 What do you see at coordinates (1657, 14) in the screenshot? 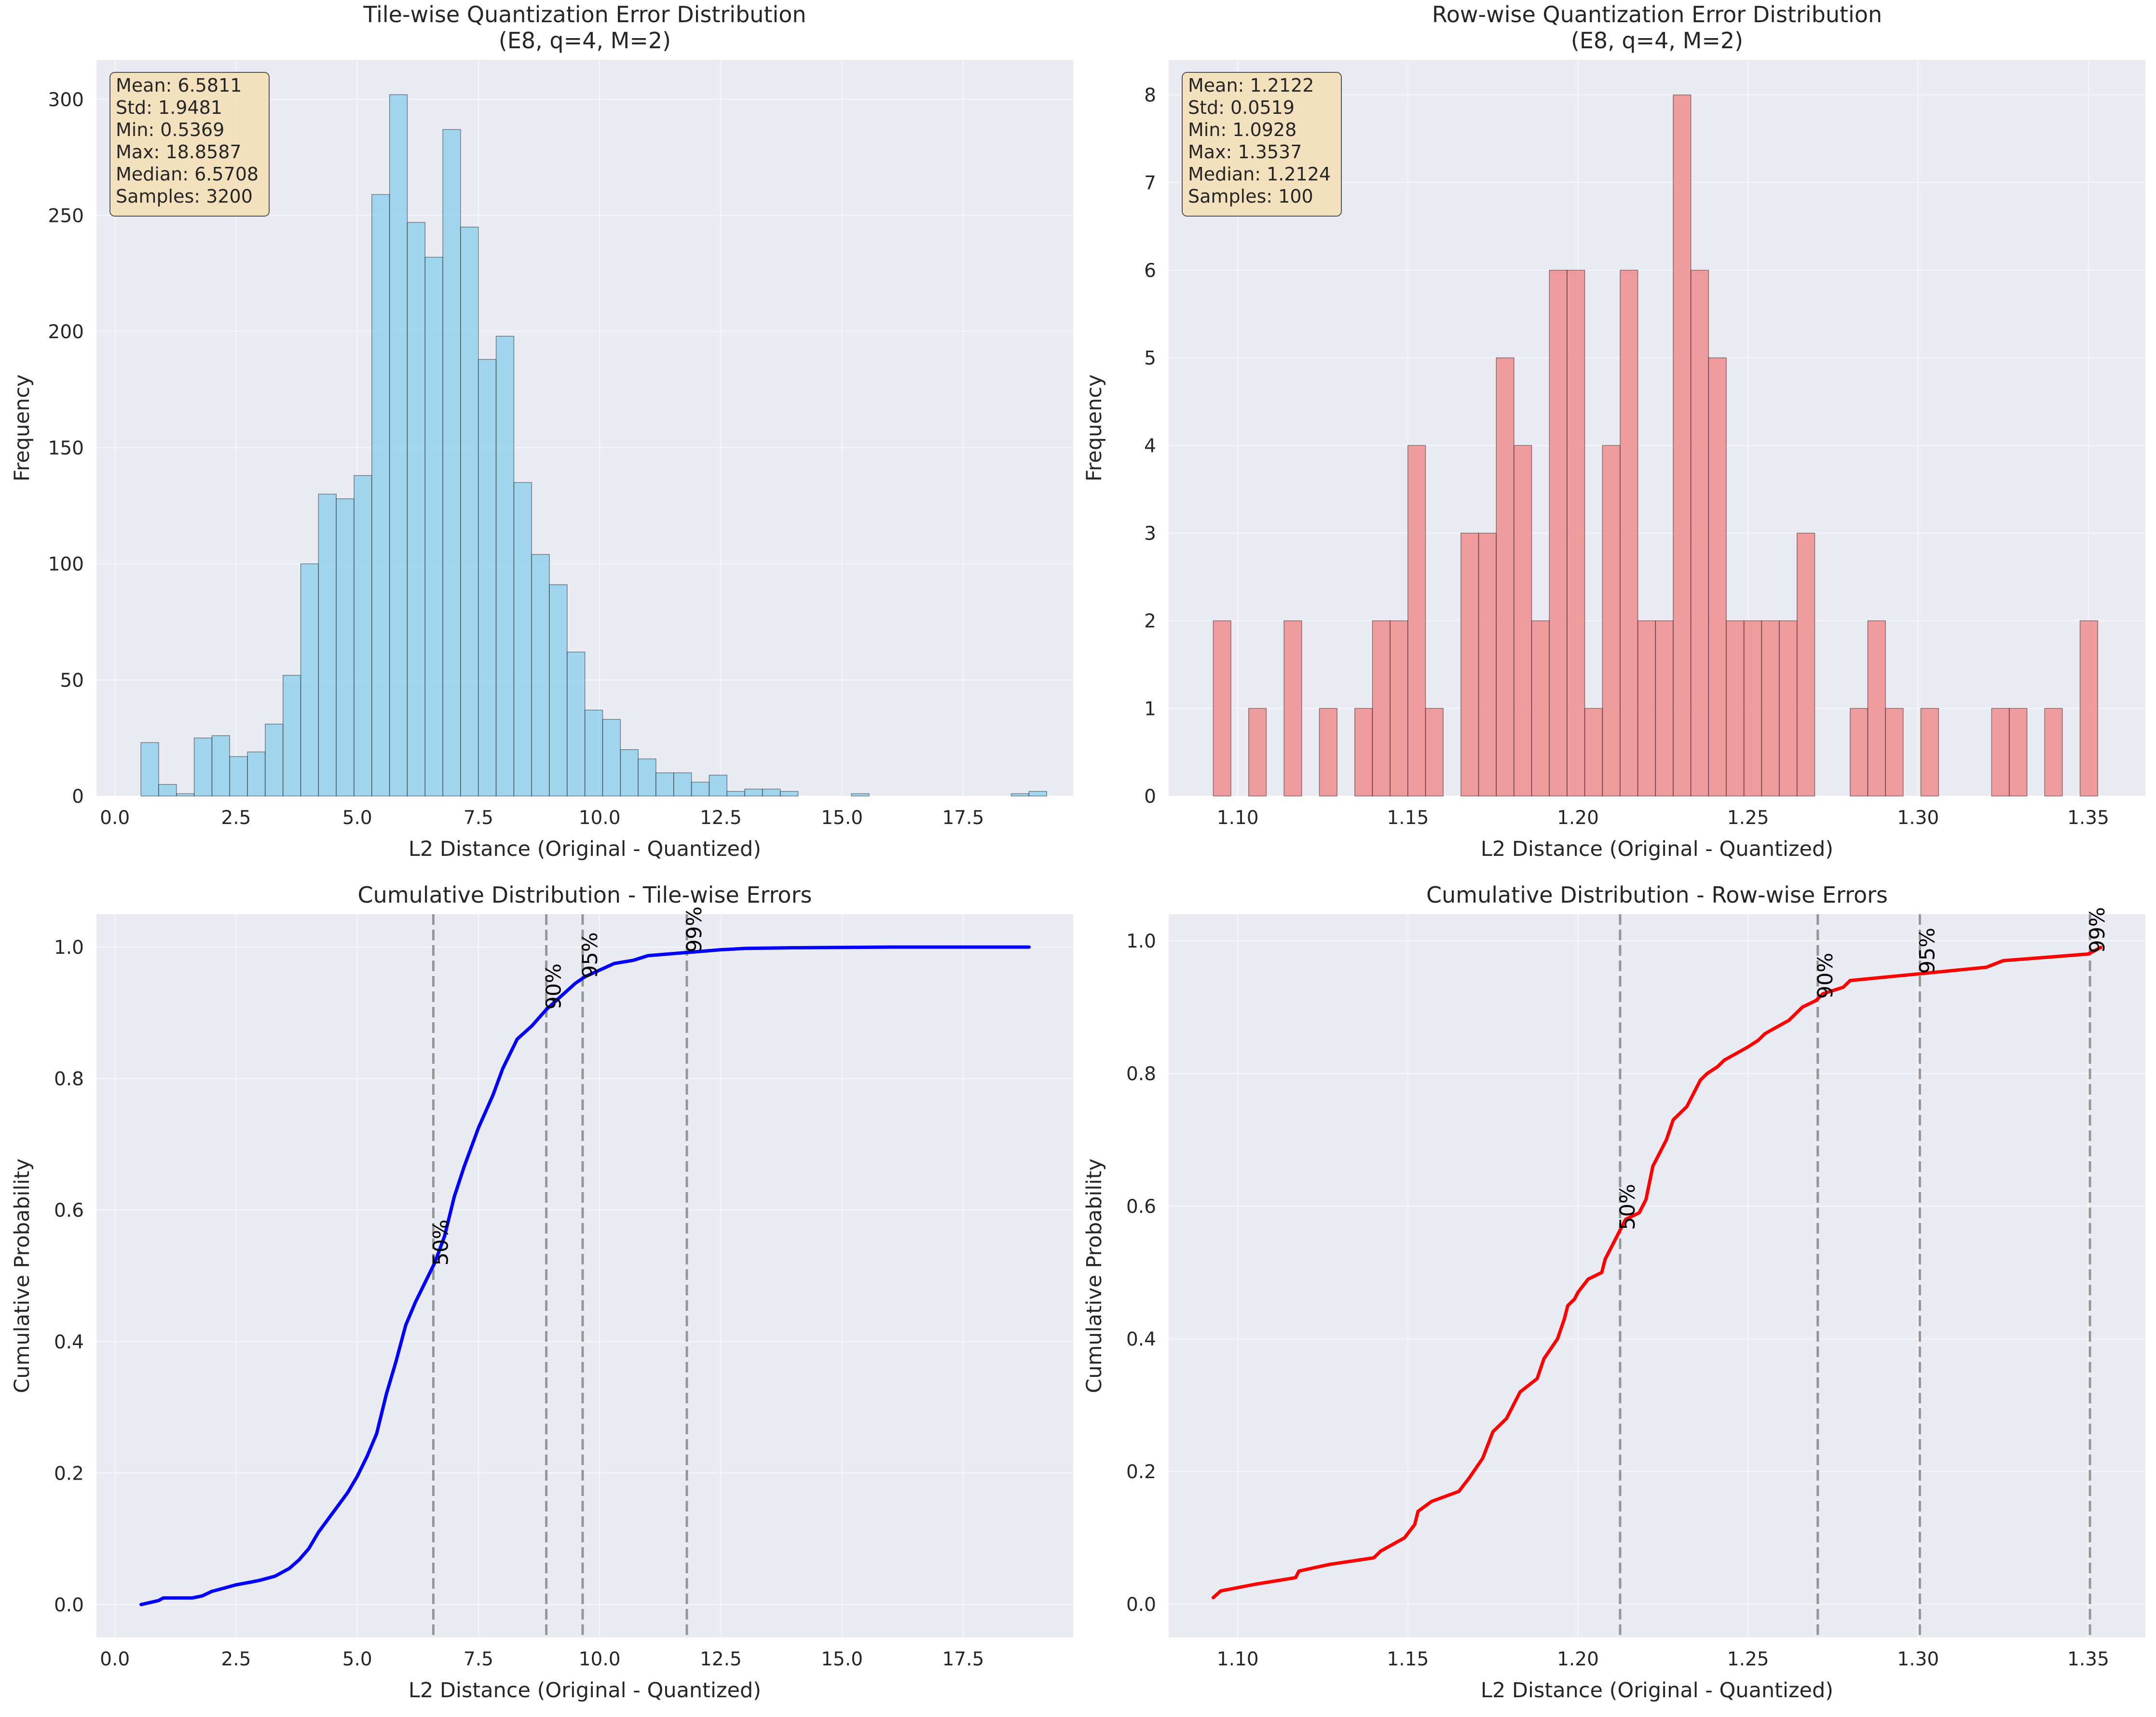
I see `chart-title: Row-wise Quantization Error Distribution` at bounding box center [1657, 14].